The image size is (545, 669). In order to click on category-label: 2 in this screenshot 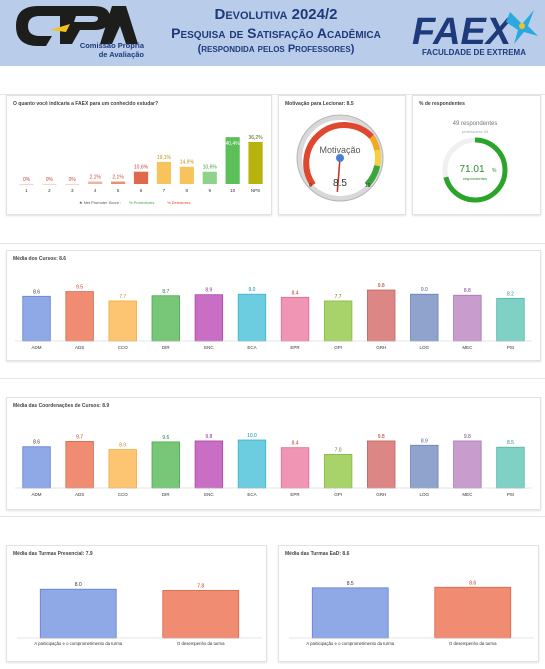, I will do `click(49, 190)`.